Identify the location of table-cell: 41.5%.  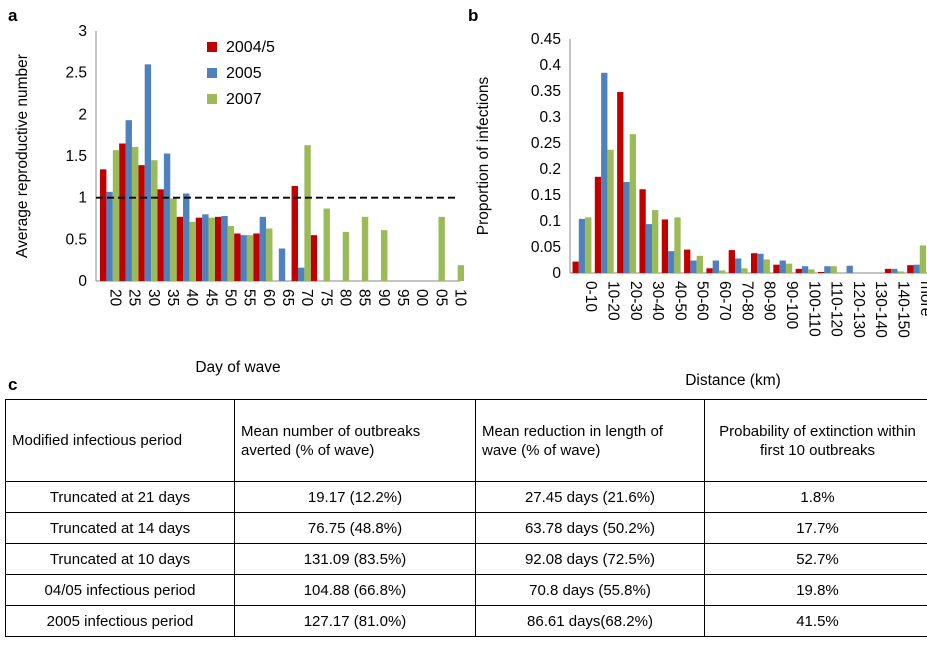
(815, 621).